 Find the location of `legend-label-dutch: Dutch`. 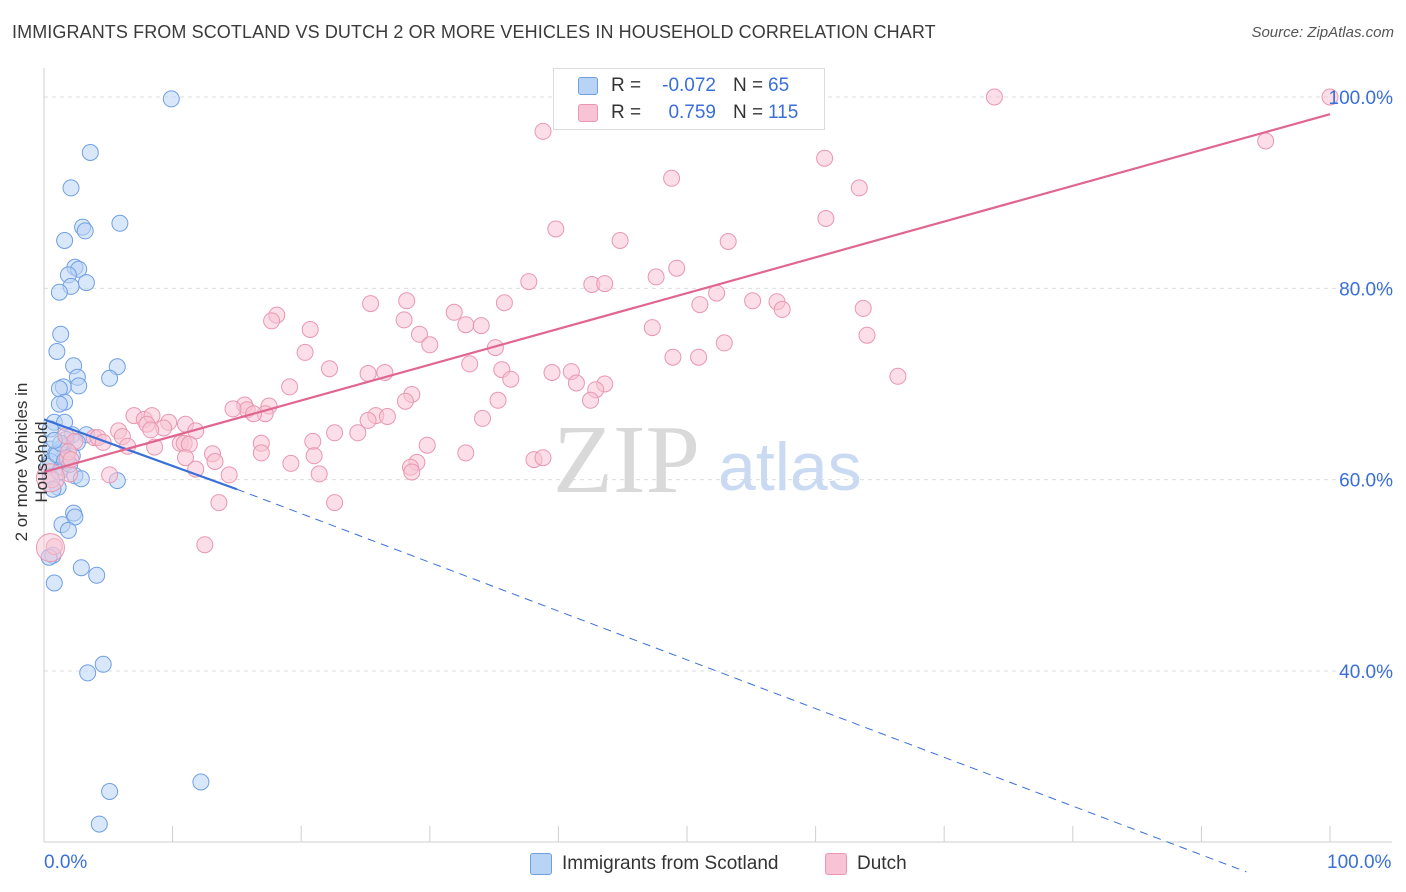

legend-label-dutch: Dutch is located at coordinates (882, 863).